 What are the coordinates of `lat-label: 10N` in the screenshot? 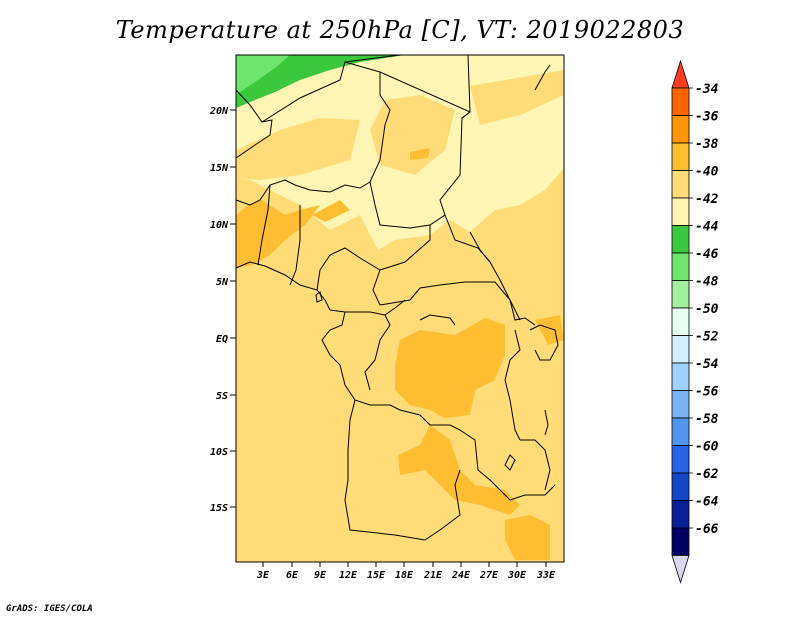 It's located at (219, 225).